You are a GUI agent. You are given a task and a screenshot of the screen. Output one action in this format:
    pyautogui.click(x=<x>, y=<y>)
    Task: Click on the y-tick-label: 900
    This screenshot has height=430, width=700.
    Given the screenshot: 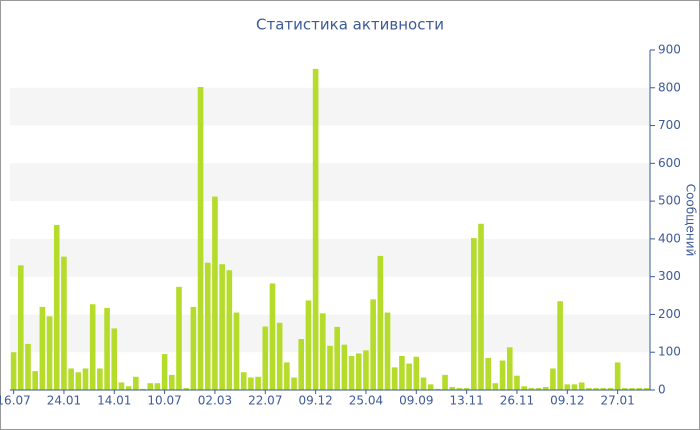 What is the action you would take?
    pyautogui.click(x=669, y=50)
    